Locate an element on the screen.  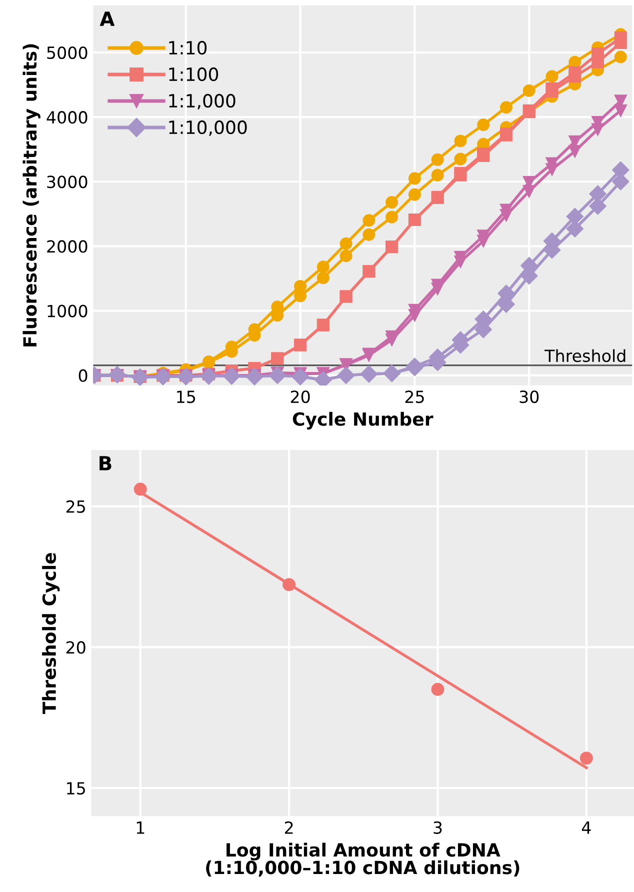
annotation: B is located at coordinates (106, 463).